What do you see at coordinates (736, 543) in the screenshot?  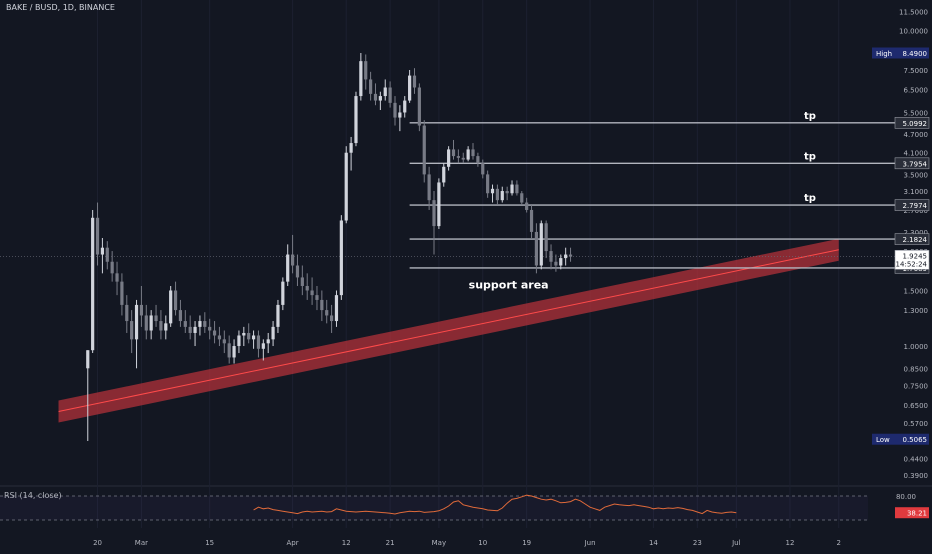 I see `time-tick-label: Jul` at bounding box center [736, 543].